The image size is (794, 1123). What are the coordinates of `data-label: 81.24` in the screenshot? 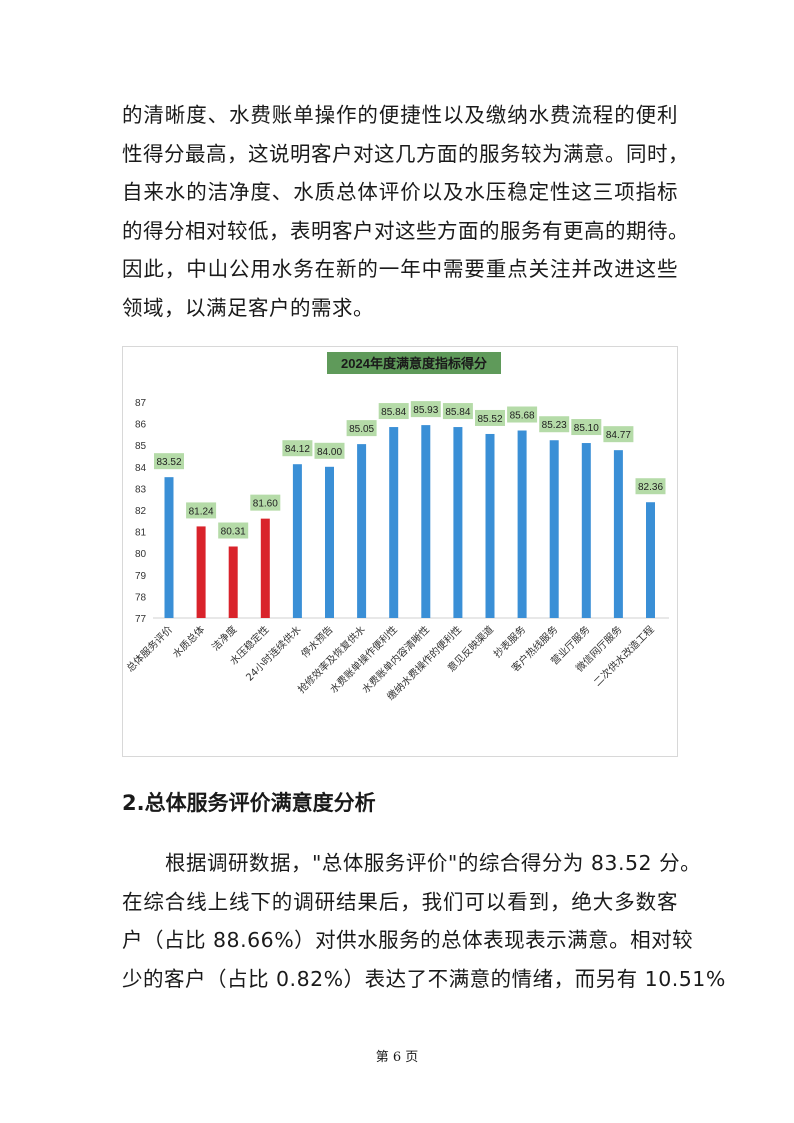 It's located at (201, 511).